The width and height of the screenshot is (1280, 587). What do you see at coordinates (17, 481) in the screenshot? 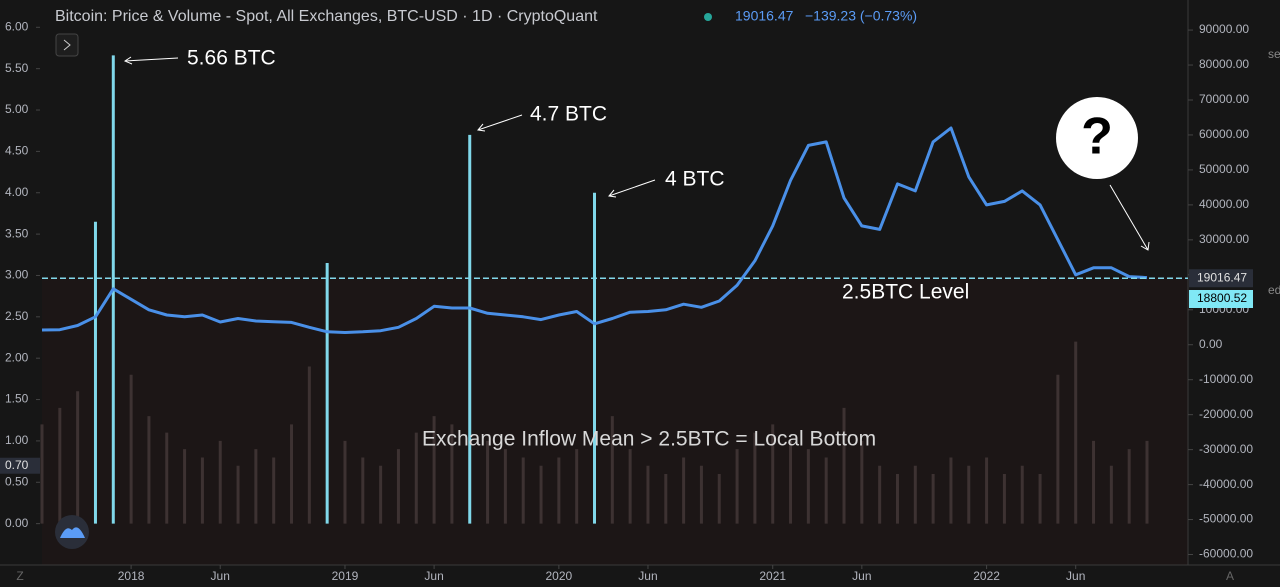
I see `y-tick-label: 0.50` at bounding box center [17, 481].